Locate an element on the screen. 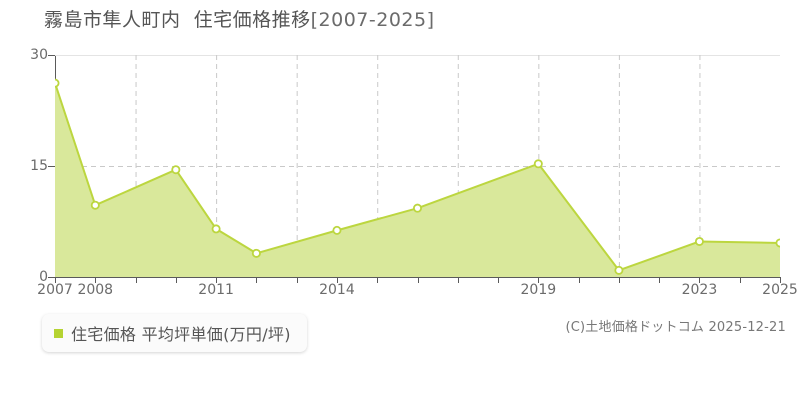 The width and height of the screenshot is (800, 400). chart-title-range: [2007-2025] is located at coordinates (372, 20).